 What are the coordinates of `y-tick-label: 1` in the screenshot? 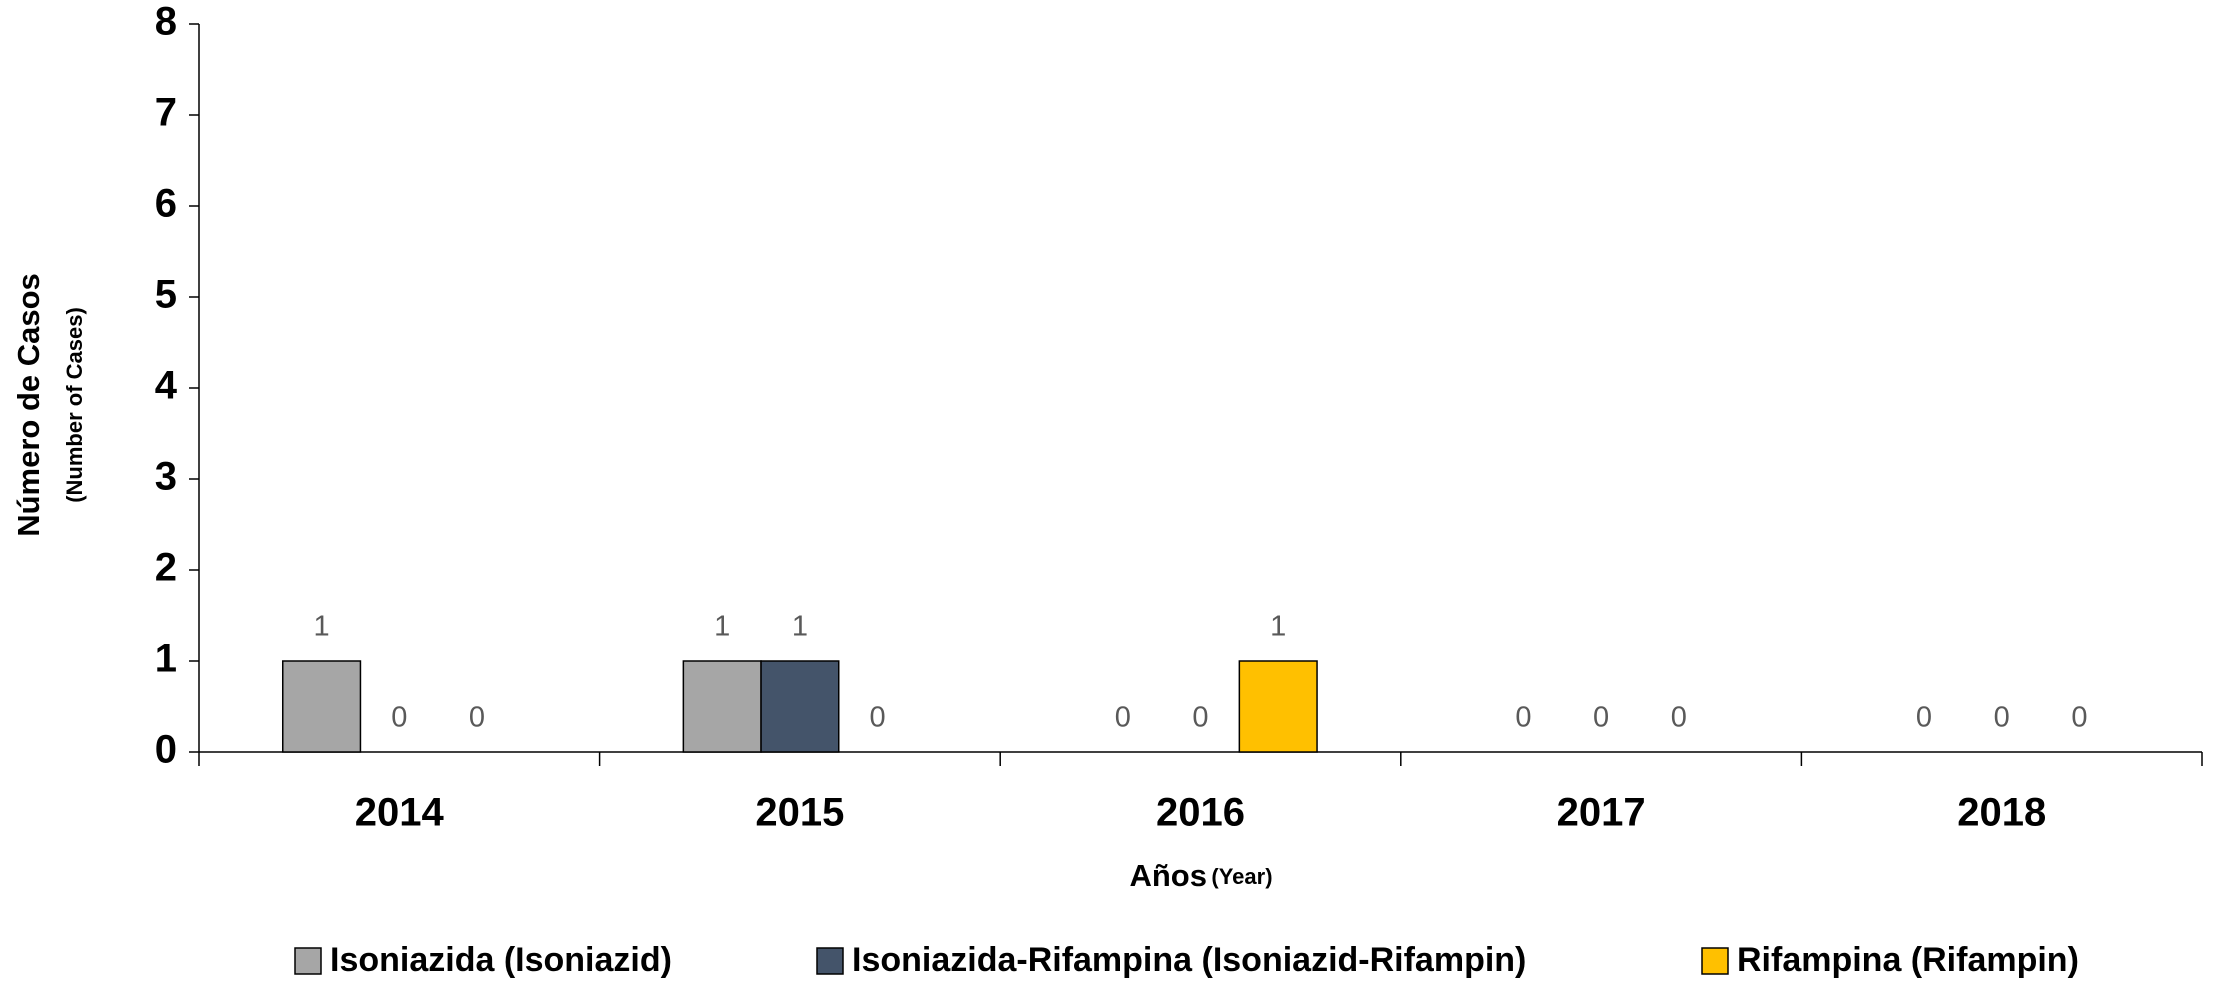 It's located at (166, 659).